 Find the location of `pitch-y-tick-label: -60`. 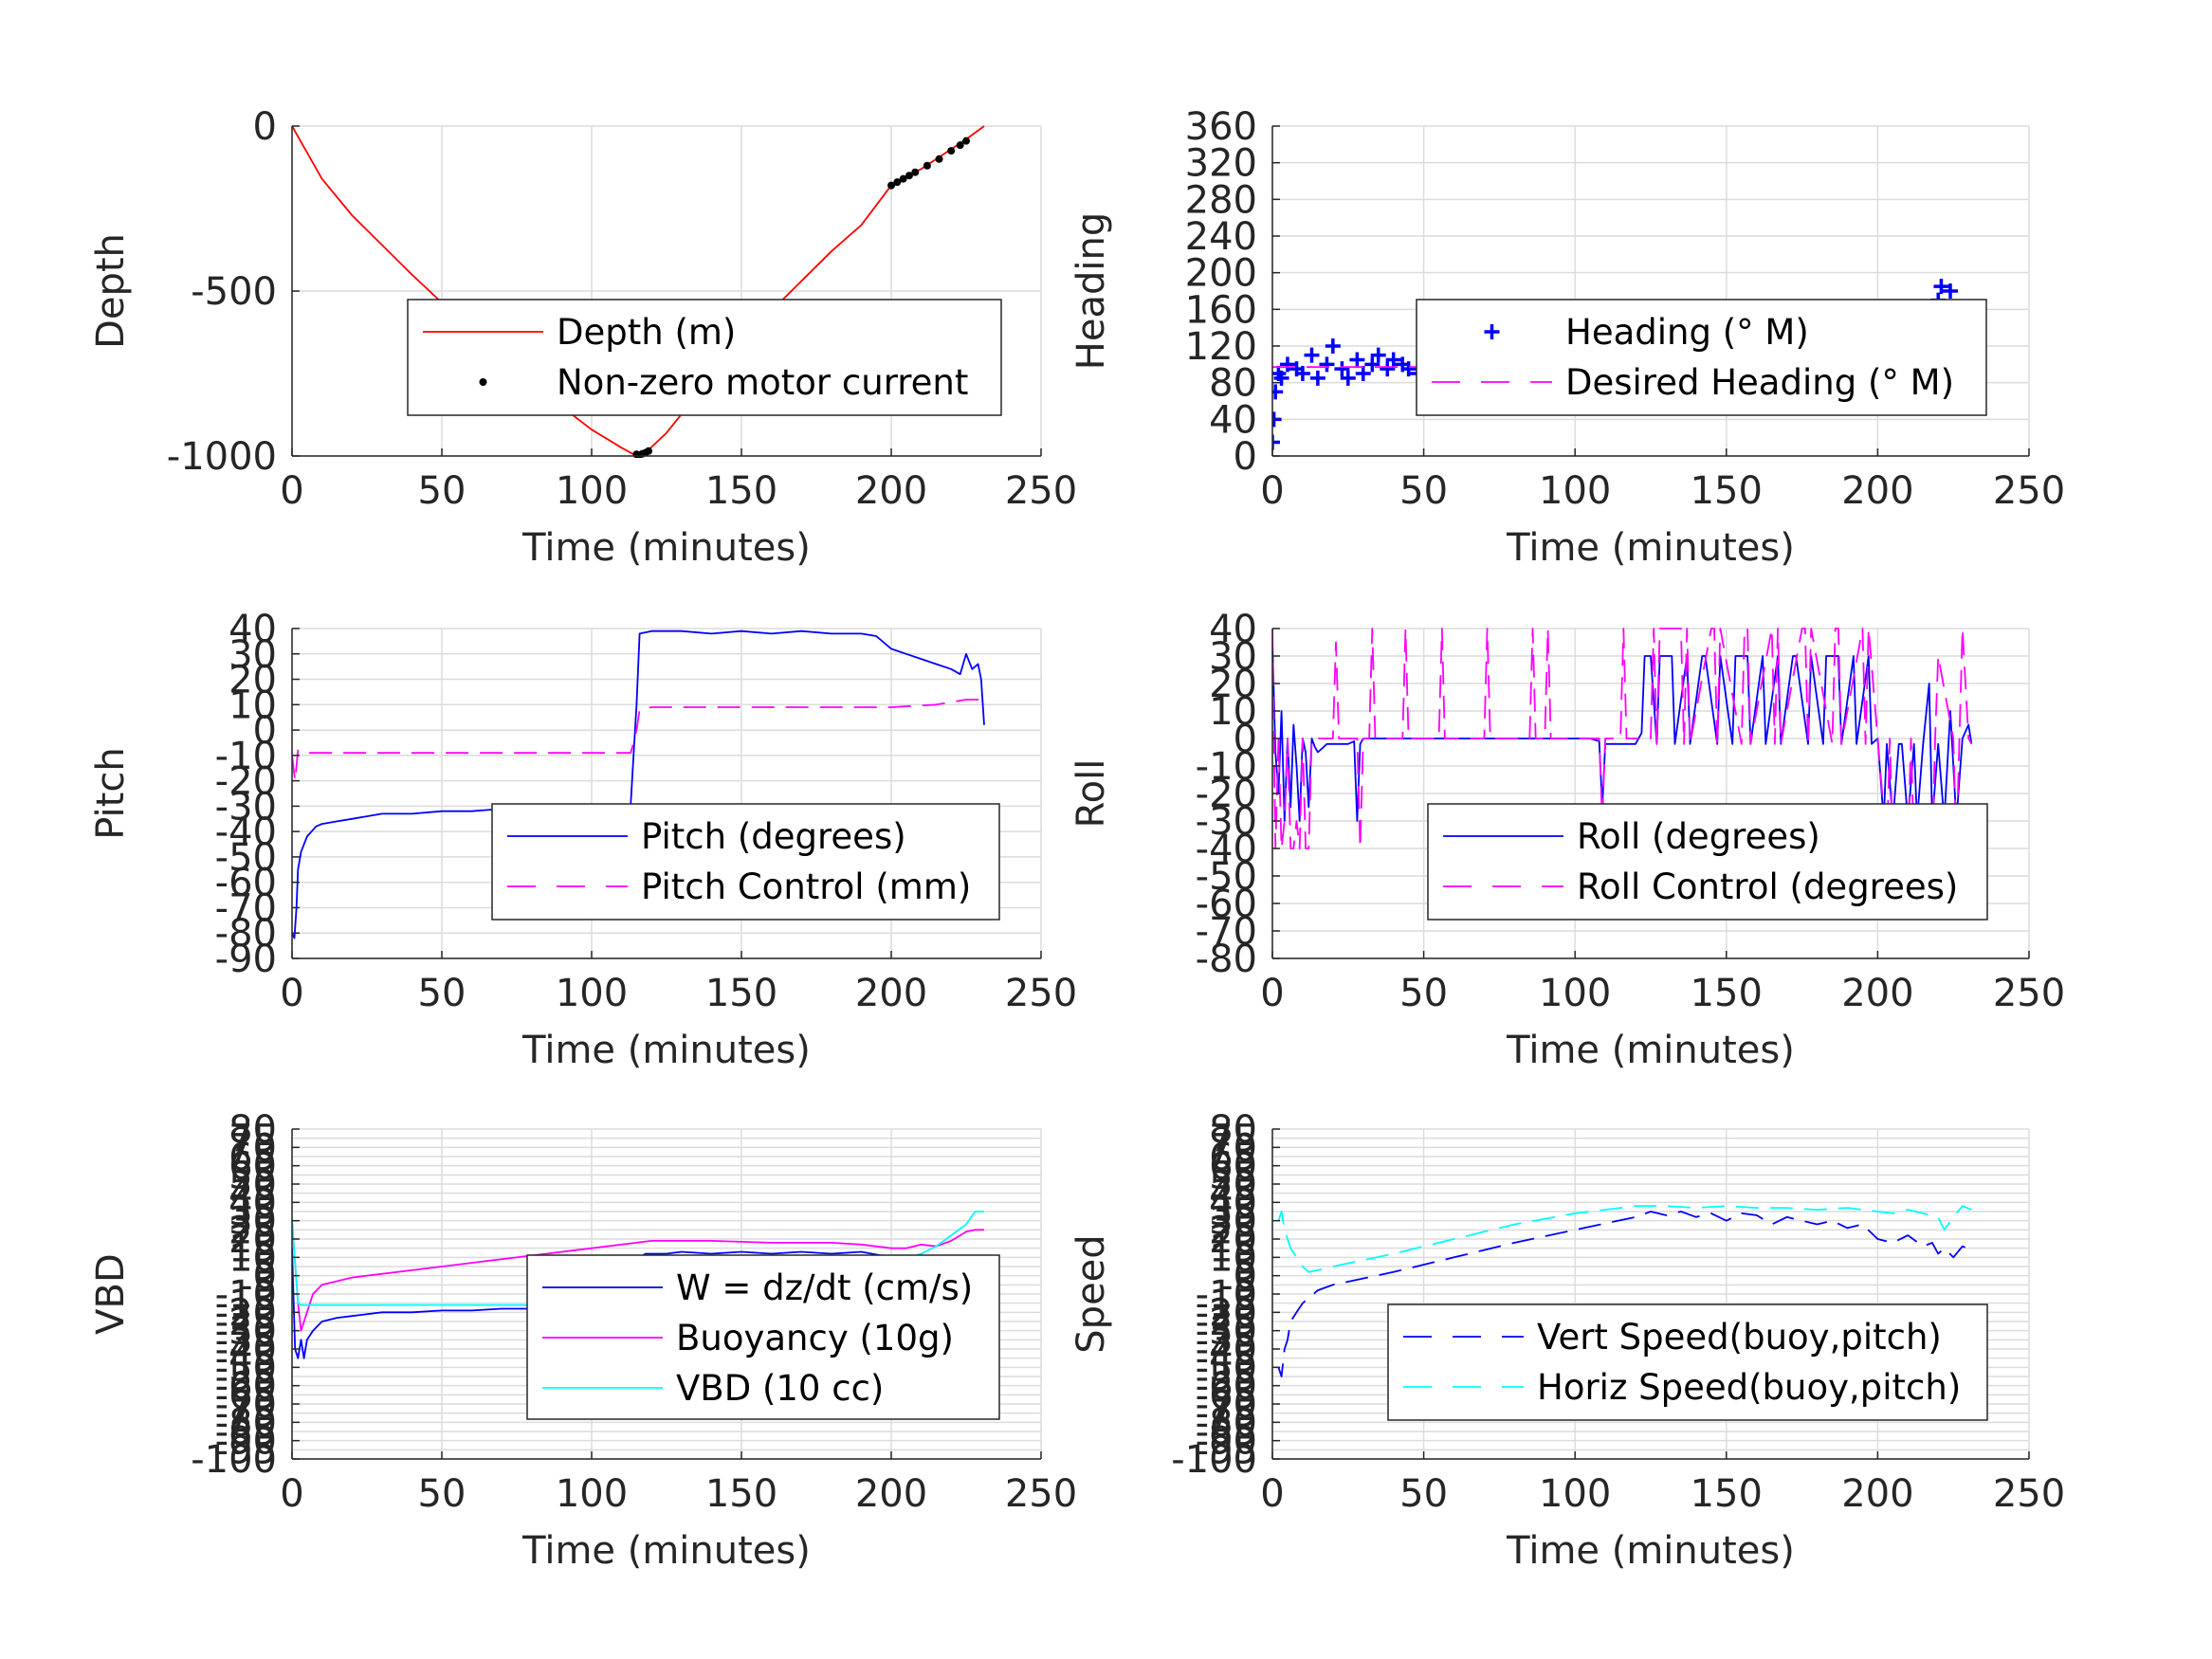

pitch-y-tick-label: -60 is located at coordinates (246, 883).